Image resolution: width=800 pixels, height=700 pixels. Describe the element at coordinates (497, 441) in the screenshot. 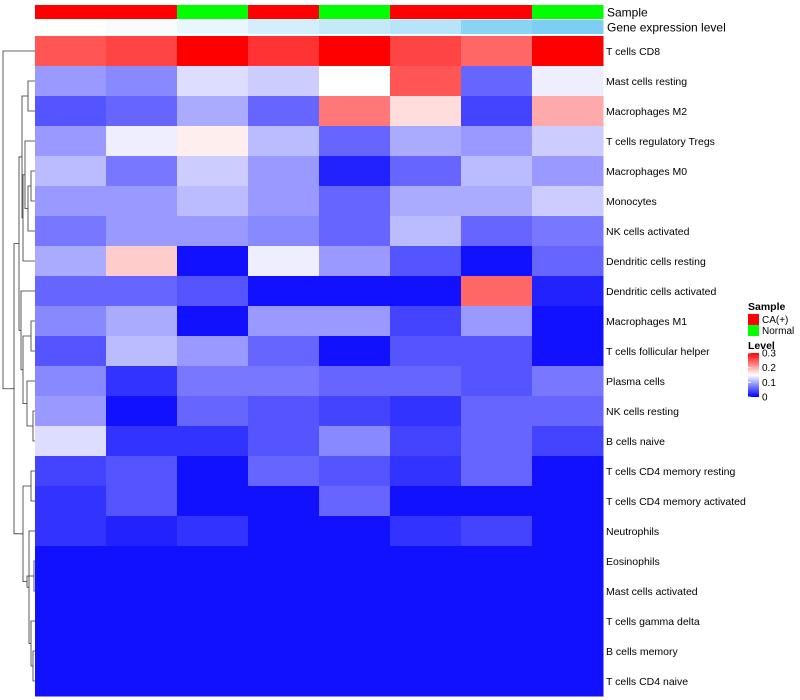

I see `heatmap-cell-r13-c6` at that location.